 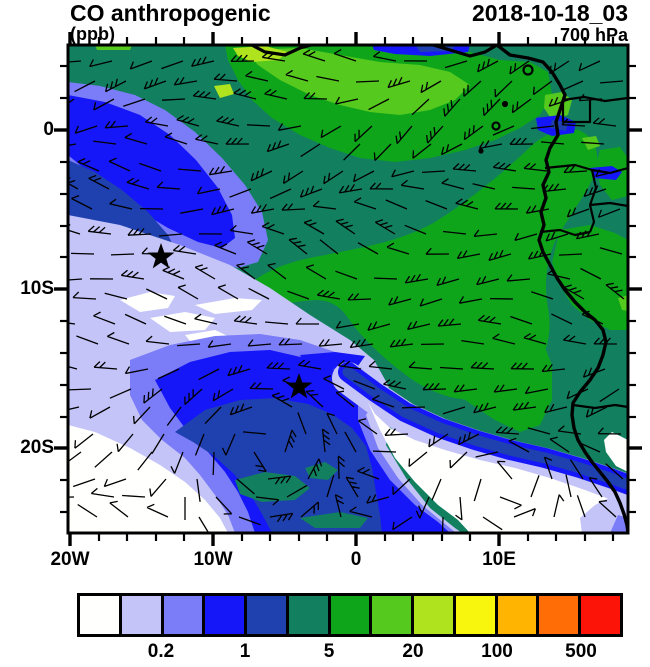 I want to click on x-tick-label: 10E, so click(x=499, y=559).